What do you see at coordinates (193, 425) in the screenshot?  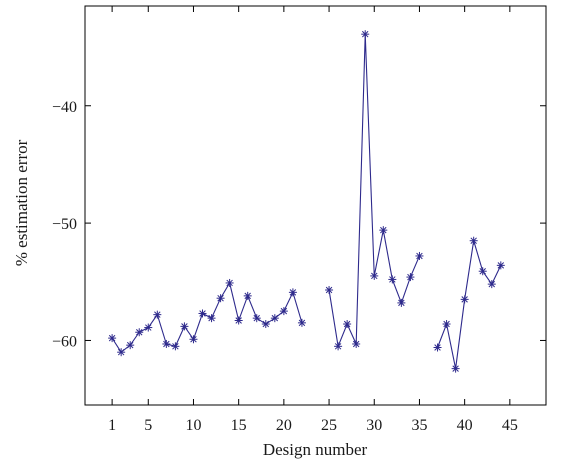 I see `x-tick-label: 10` at bounding box center [193, 425].